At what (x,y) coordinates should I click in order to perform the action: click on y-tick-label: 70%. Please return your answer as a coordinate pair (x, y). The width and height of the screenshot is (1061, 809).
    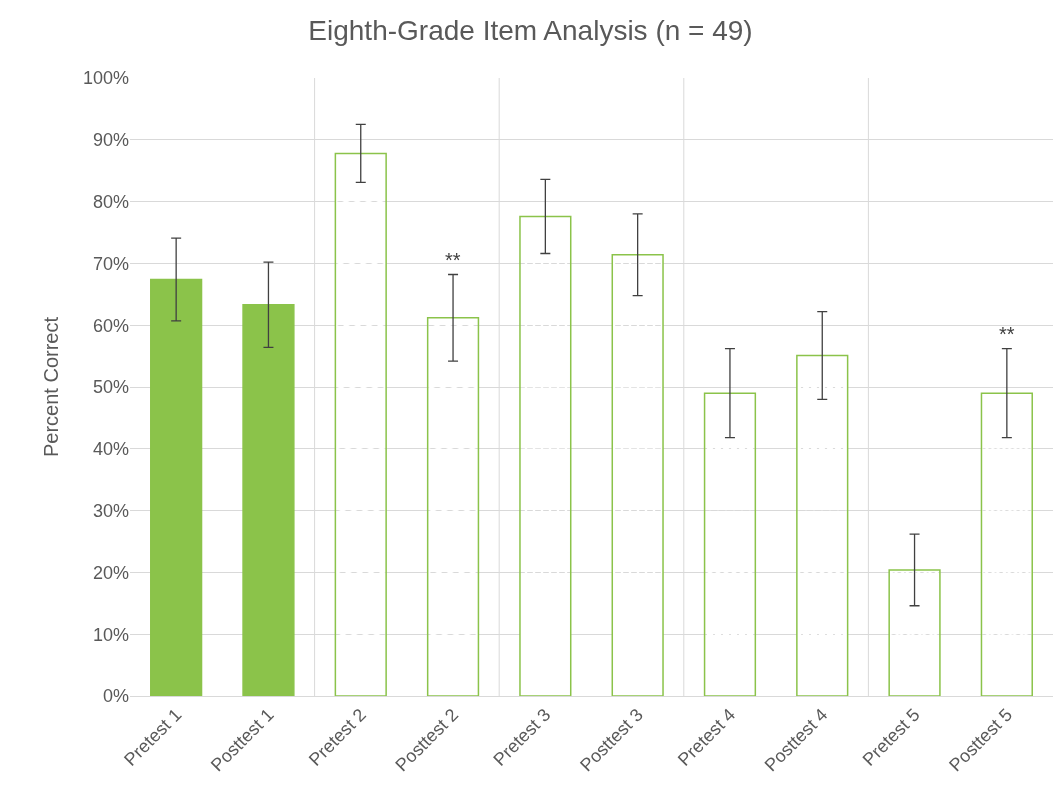
    Looking at the image, I should click on (110, 263).